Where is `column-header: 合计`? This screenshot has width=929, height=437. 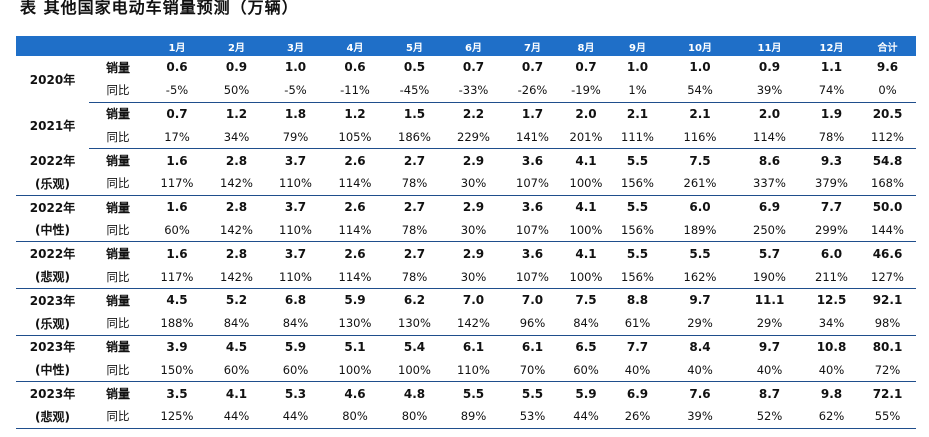 column-header: 合计 is located at coordinates (887, 46).